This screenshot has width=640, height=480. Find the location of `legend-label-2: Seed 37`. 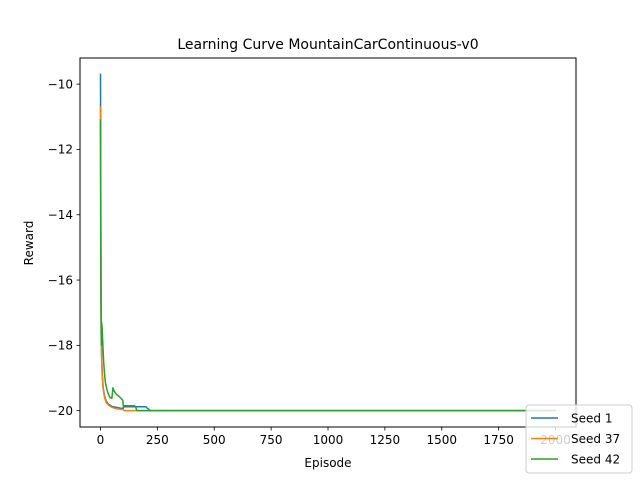

legend-label-2: Seed 37 is located at coordinates (595, 439).